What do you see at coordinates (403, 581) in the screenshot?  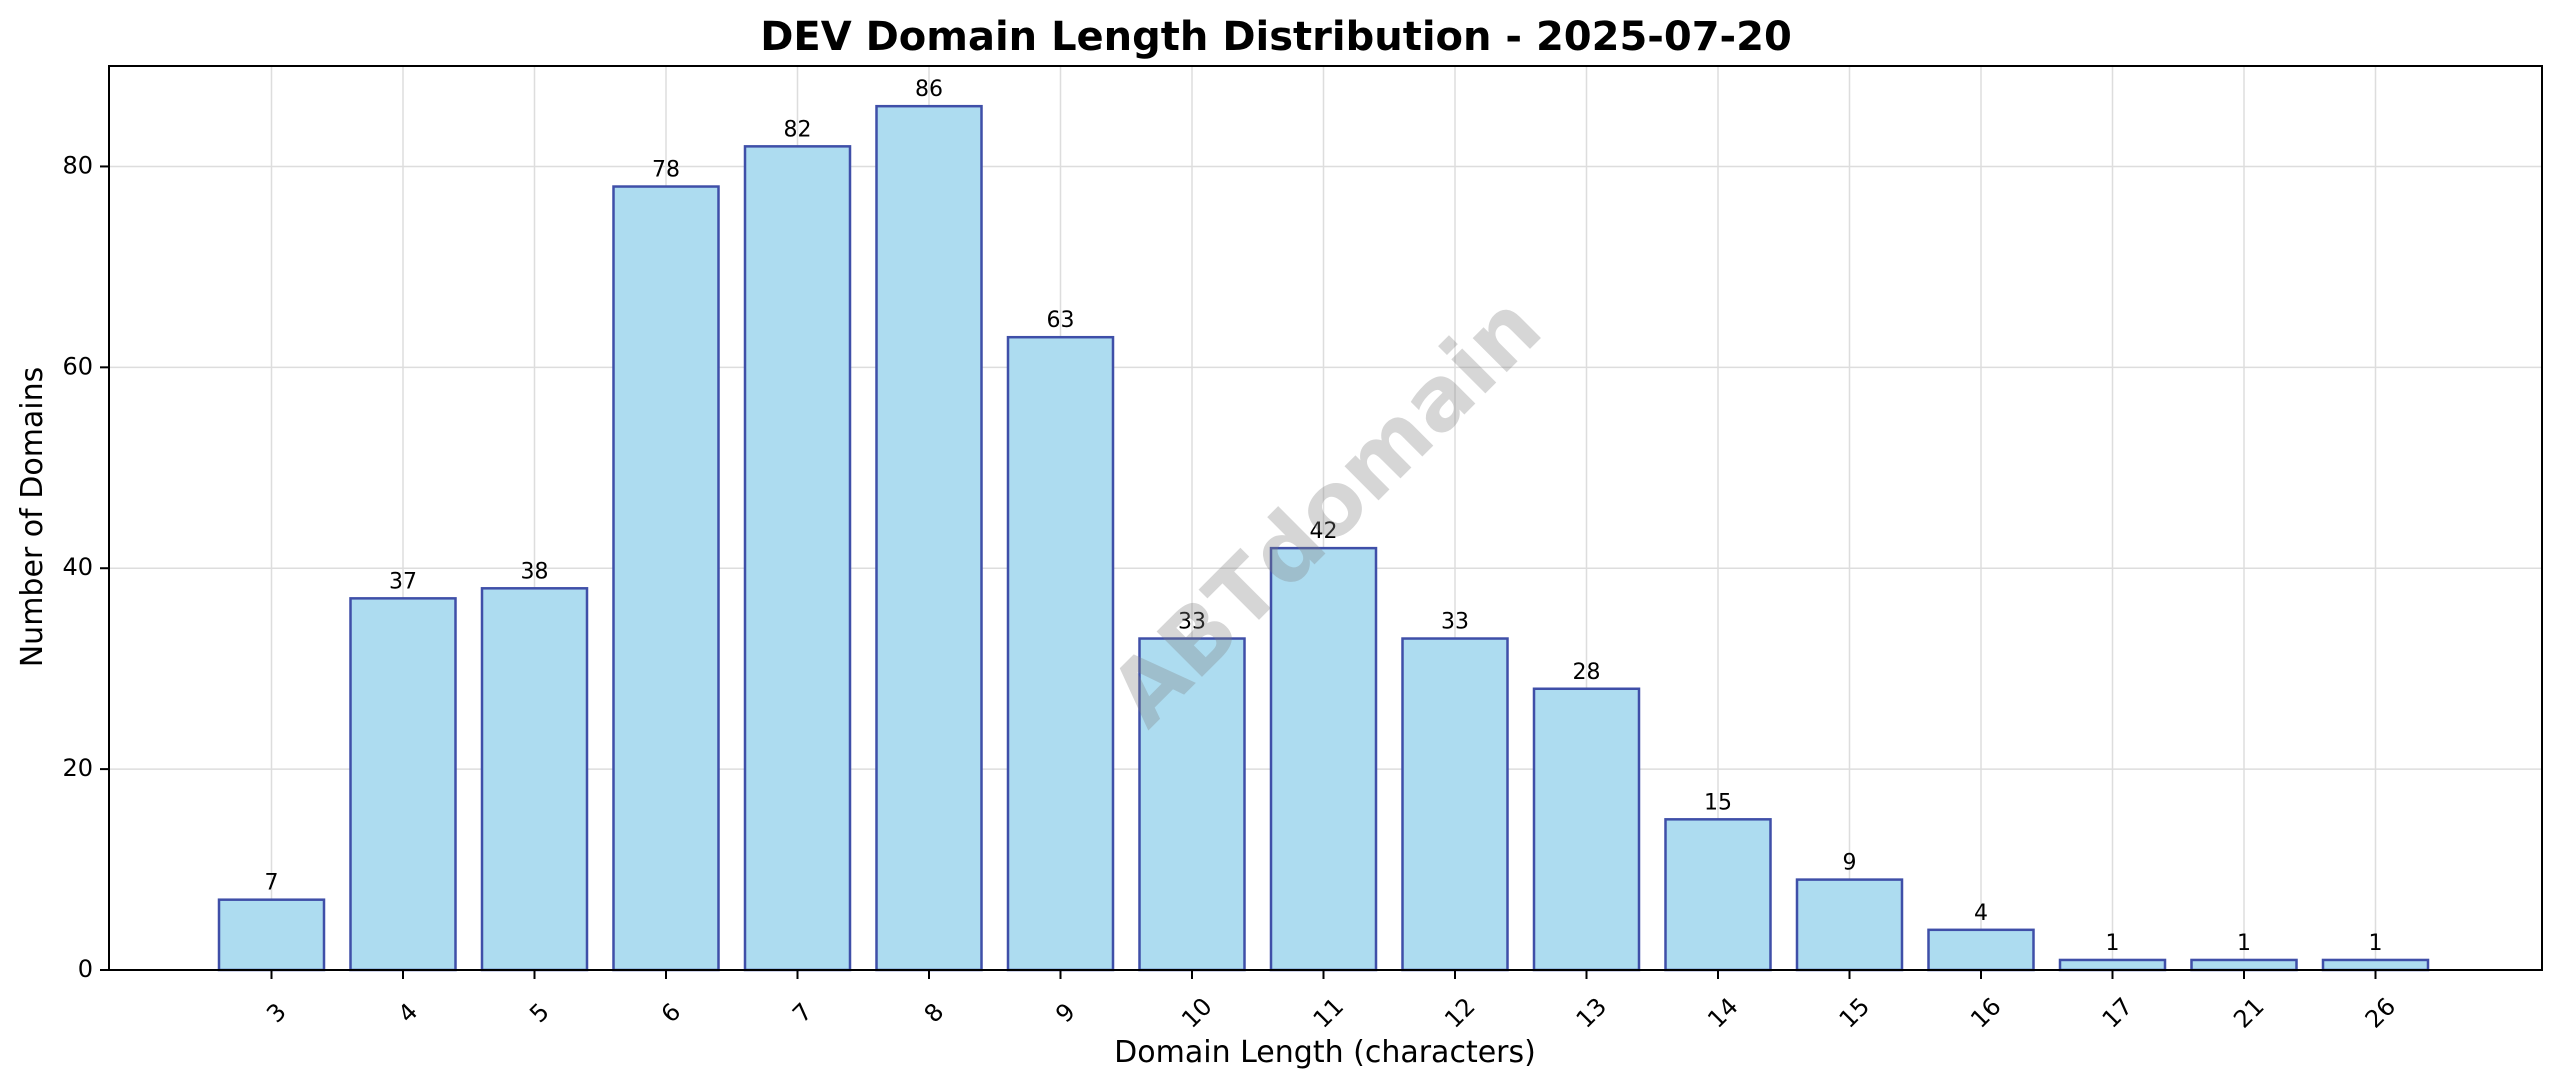 I see `data-label-4: 37` at bounding box center [403, 581].